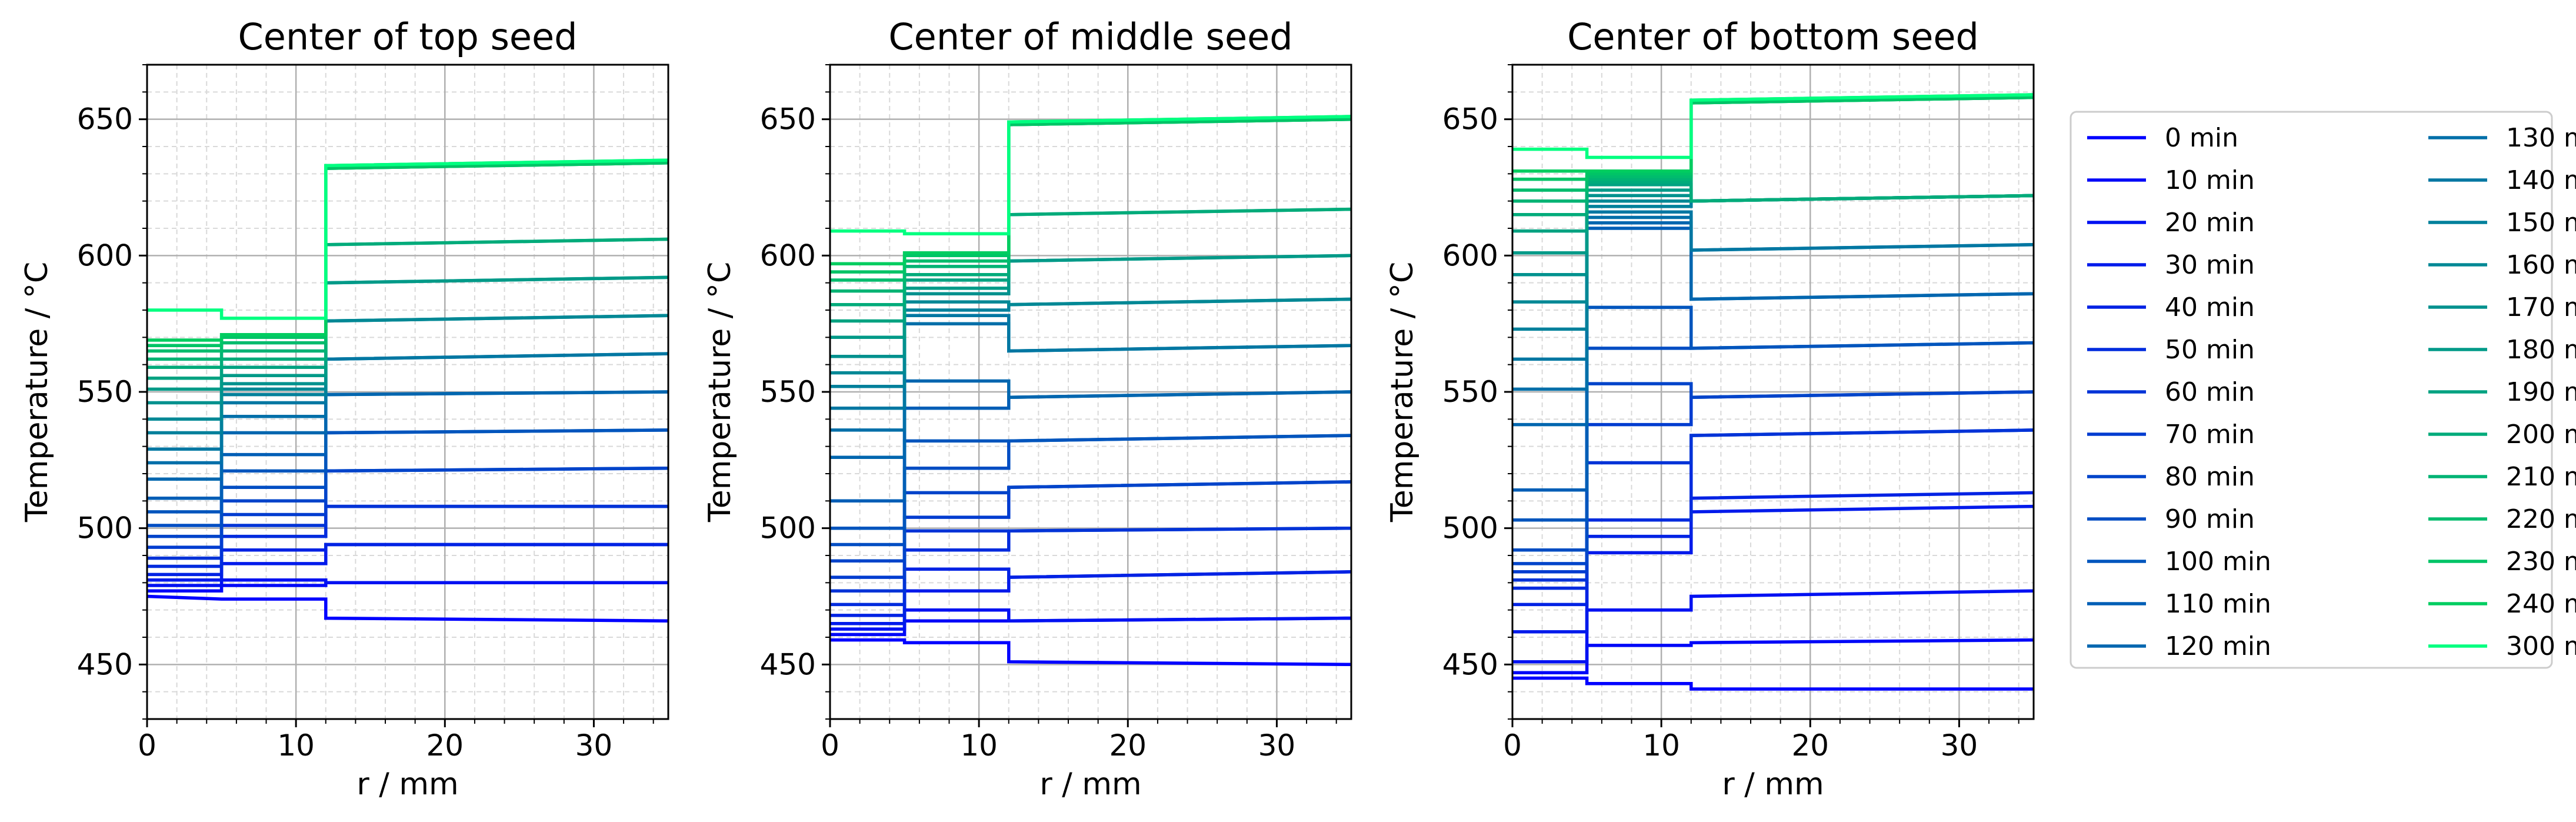 The image size is (2576, 822). I want to click on legend-item: 240 min, so click(2502, 604).